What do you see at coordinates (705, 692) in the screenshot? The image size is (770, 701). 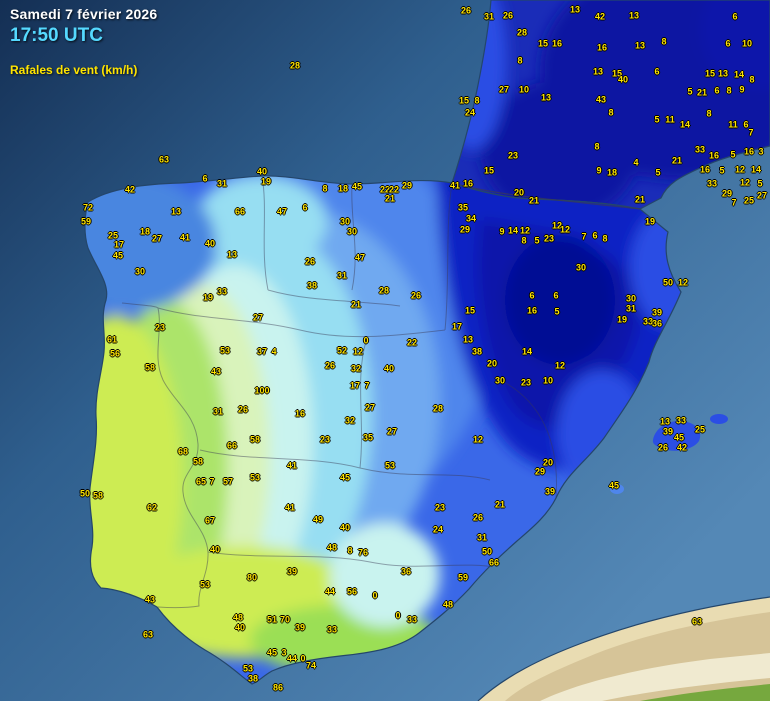 I see `africa-green-band` at bounding box center [705, 692].